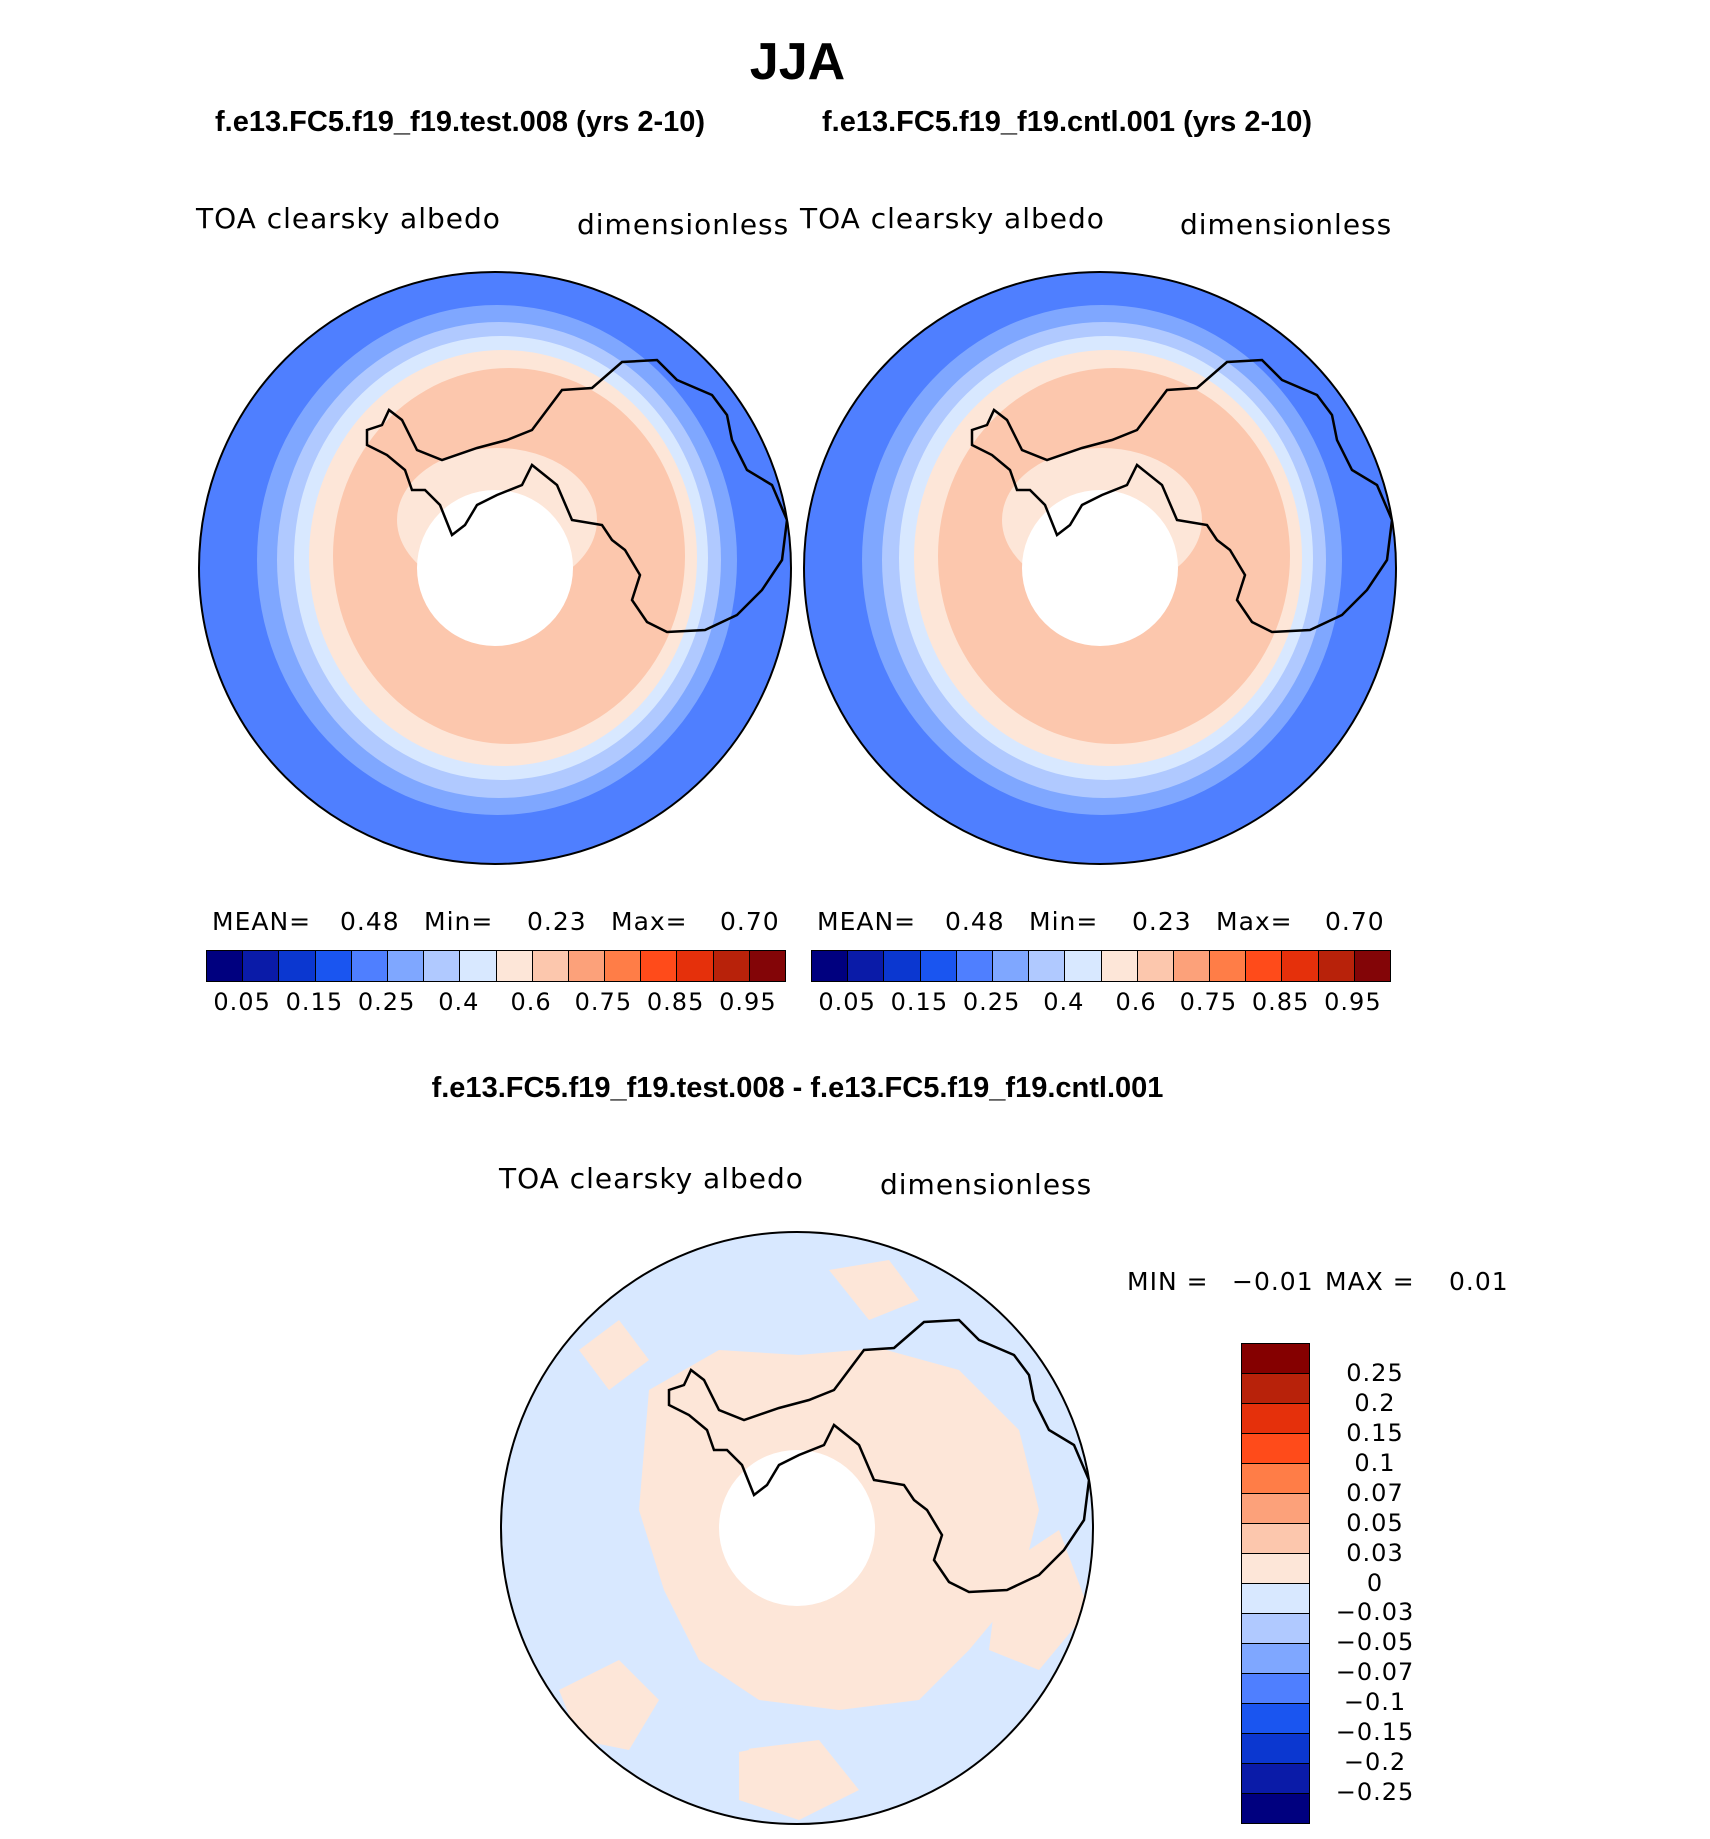 Image resolution: width=1710 pixels, height=1839 pixels. What do you see at coordinates (1355, 921) in the screenshot?
I see `panel2-max-value: 0.70` at bounding box center [1355, 921].